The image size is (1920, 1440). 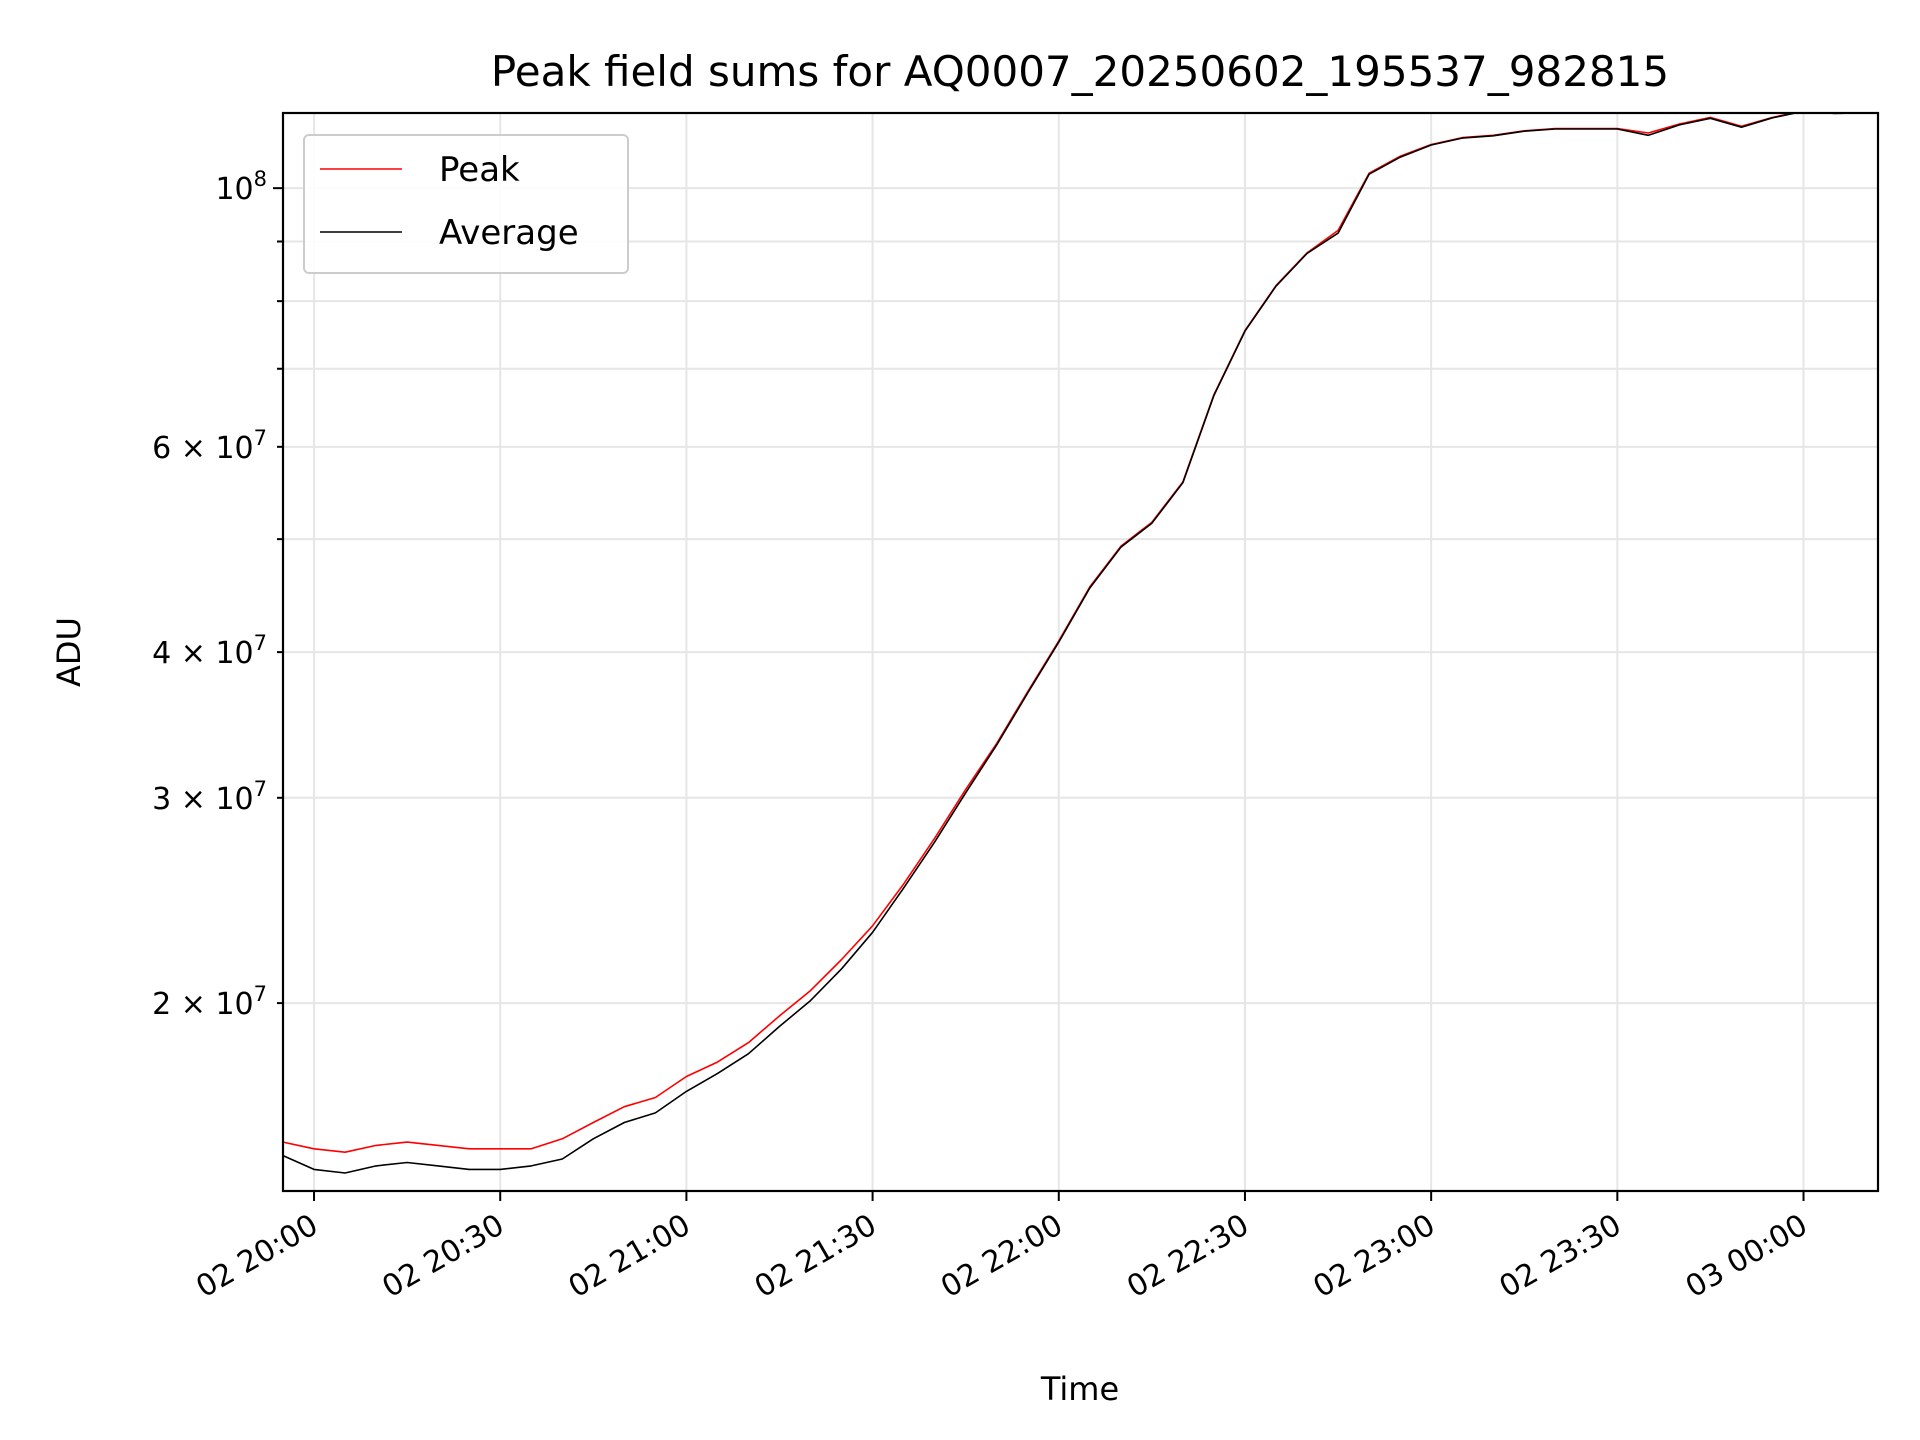 I want to click on y-tick-mantissa: 2, so click(x=161, y=1004).